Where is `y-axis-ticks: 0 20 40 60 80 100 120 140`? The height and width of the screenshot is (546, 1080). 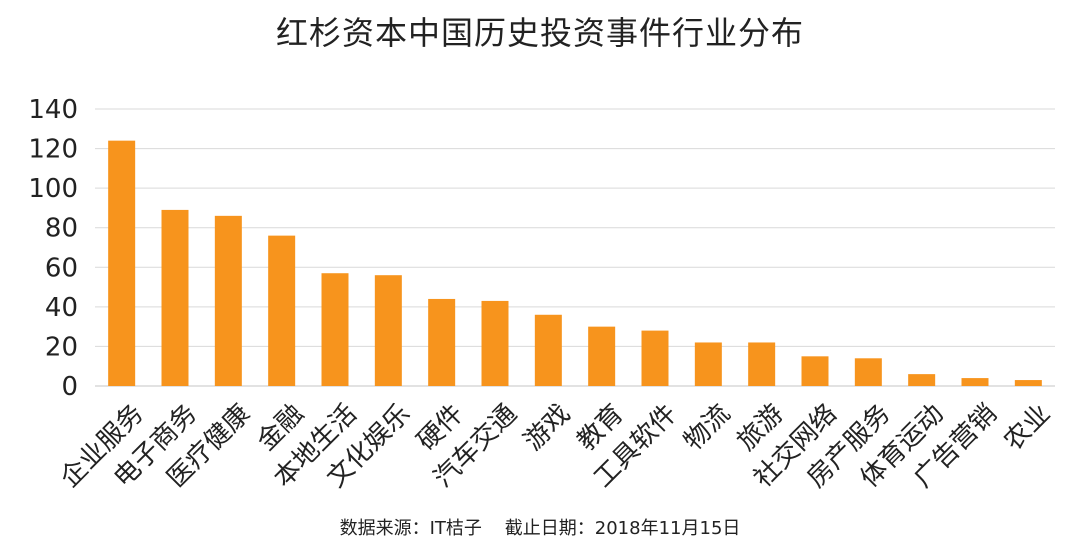 y-axis-ticks: 0 20 40 60 80 100 120 140 is located at coordinates (53, 248).